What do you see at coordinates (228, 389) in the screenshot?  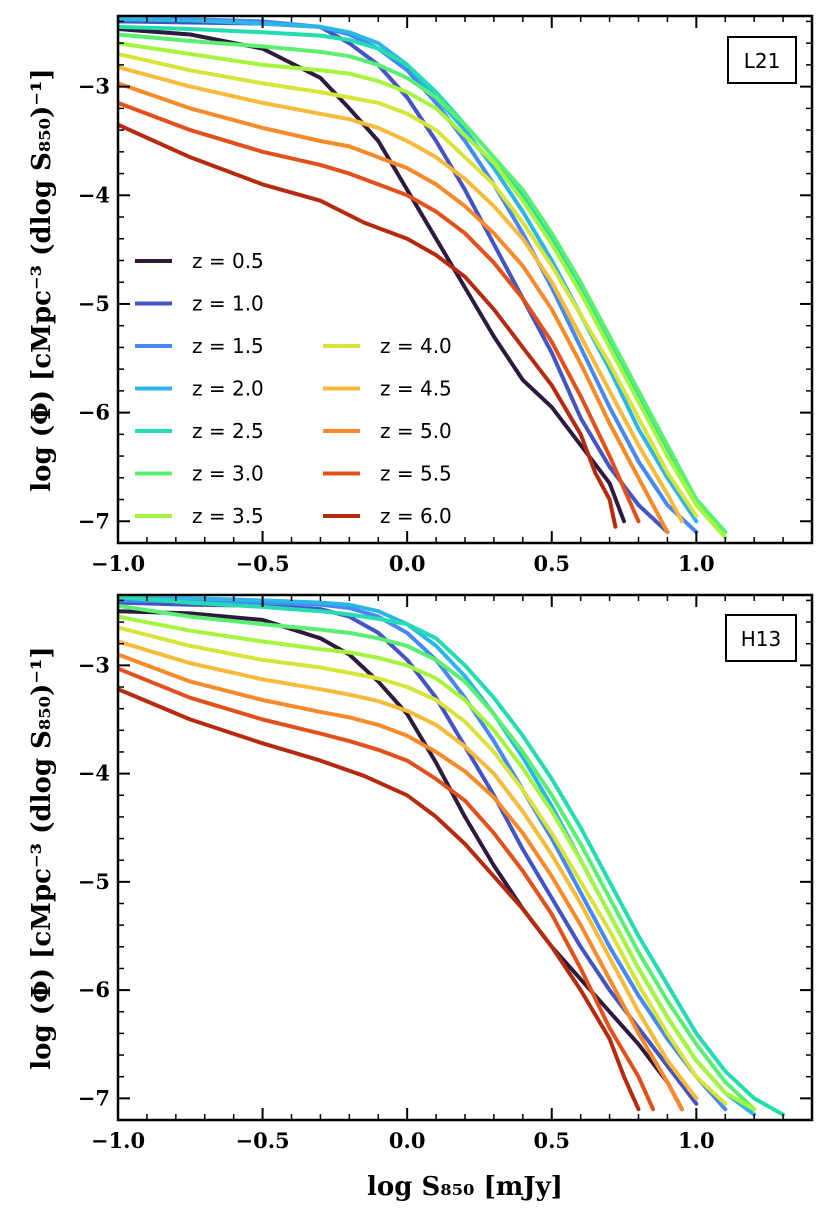 I see `legend-label: z = 2.0` at bounding box center [228, 389].